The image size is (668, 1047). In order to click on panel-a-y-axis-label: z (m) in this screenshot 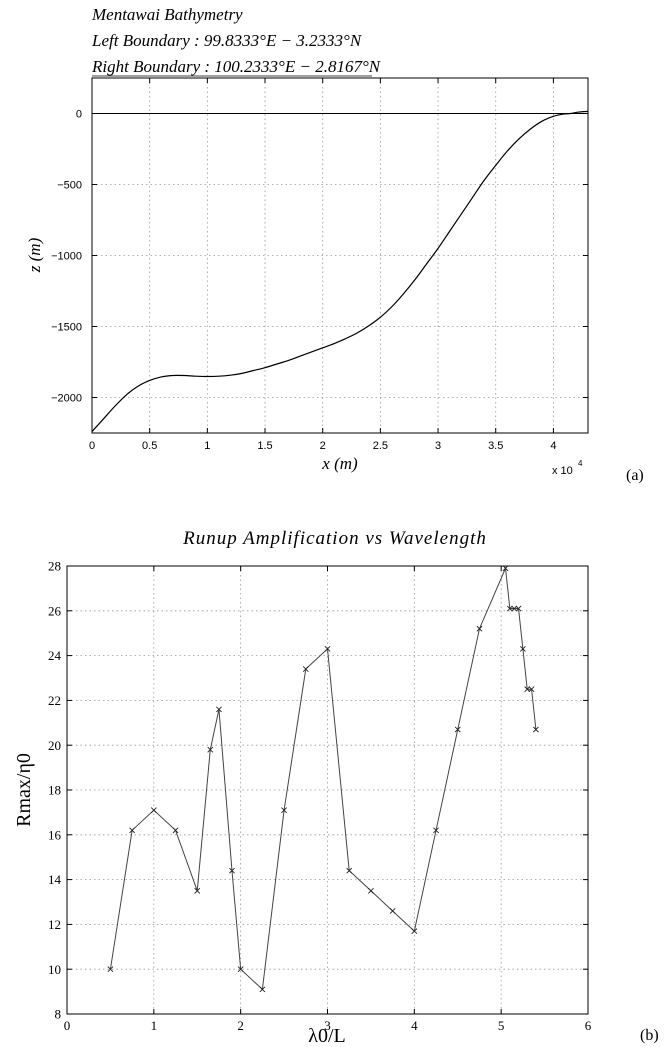, I will do `click(34, 255)`.